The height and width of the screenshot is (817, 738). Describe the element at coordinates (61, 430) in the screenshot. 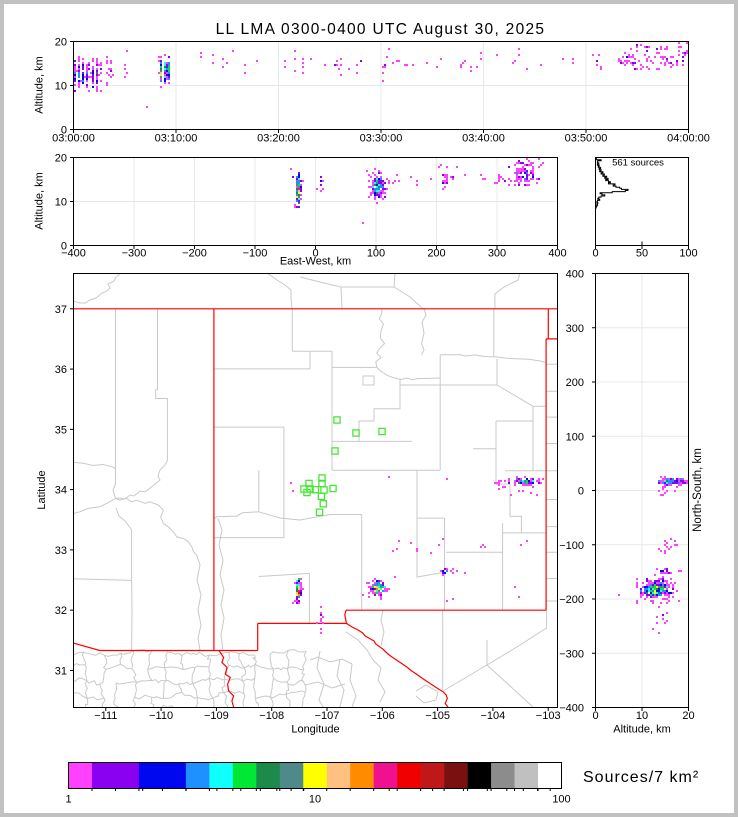

I see `svg-text: 35` at that location.